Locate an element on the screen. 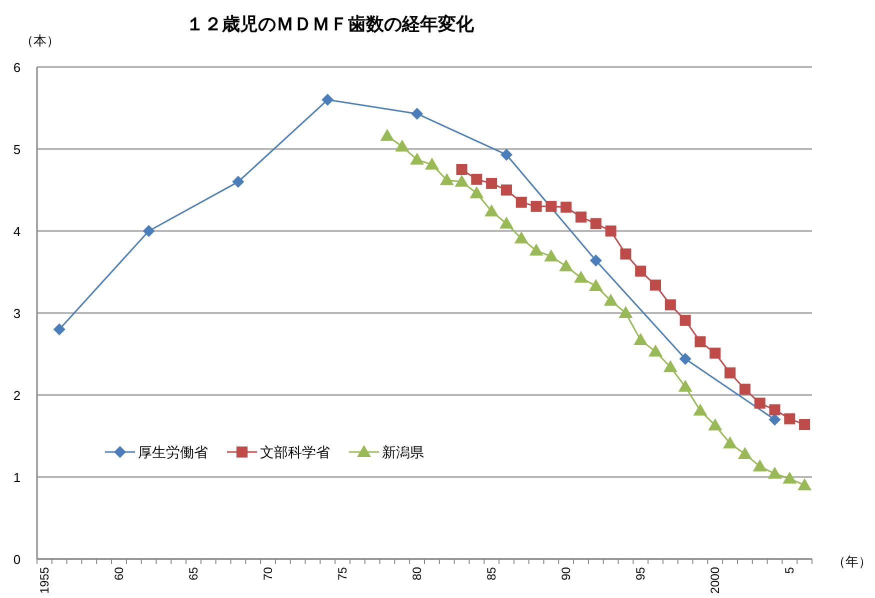  x-tick-label: 1955 is located at coordinates (44, 580).